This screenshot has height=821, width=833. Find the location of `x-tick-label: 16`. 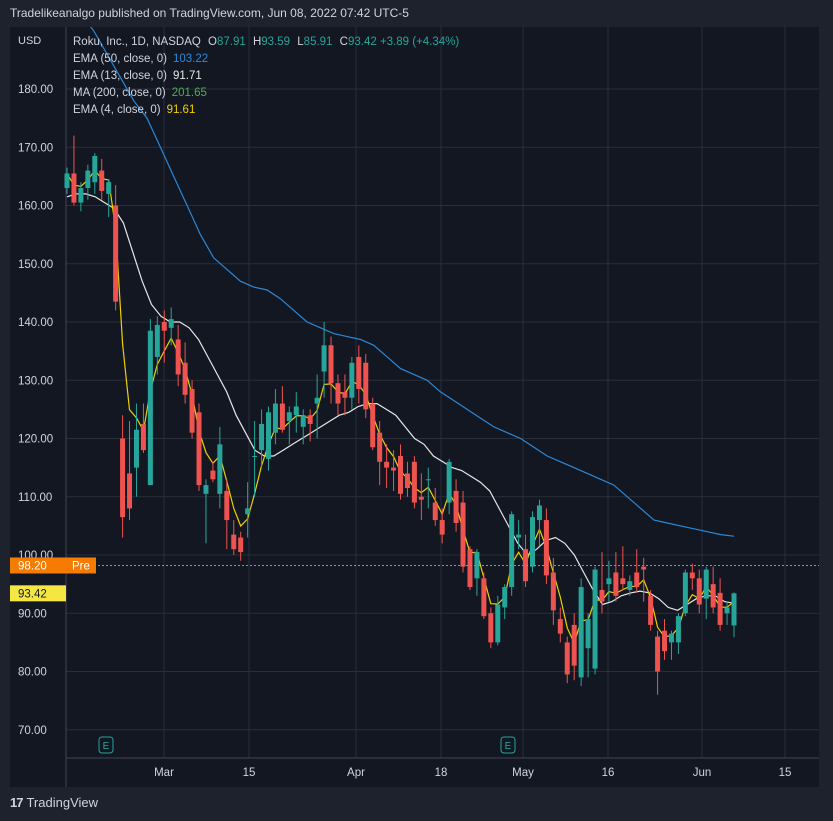

x-tick-label: 16 is located at coordinates (608, 773).